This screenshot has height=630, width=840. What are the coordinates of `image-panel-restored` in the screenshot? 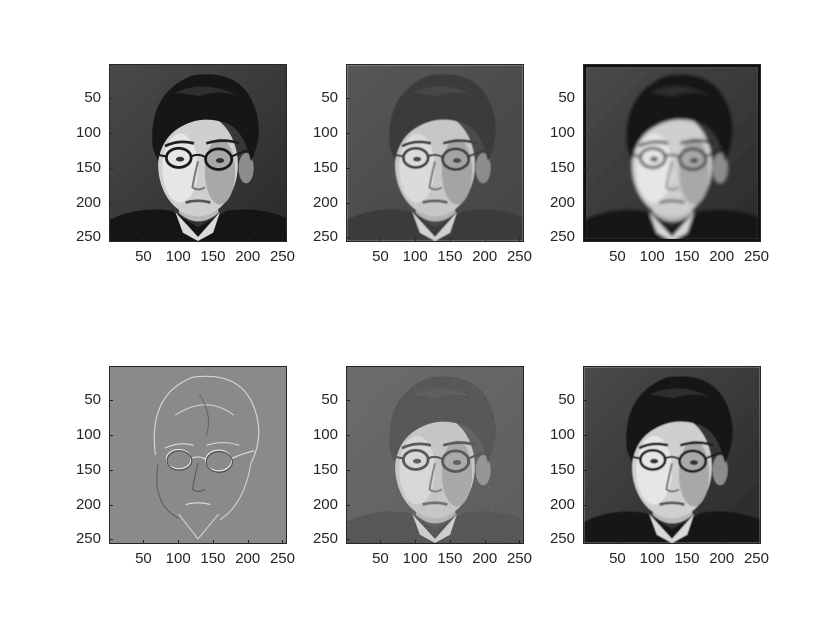 It's located at (672, 455).